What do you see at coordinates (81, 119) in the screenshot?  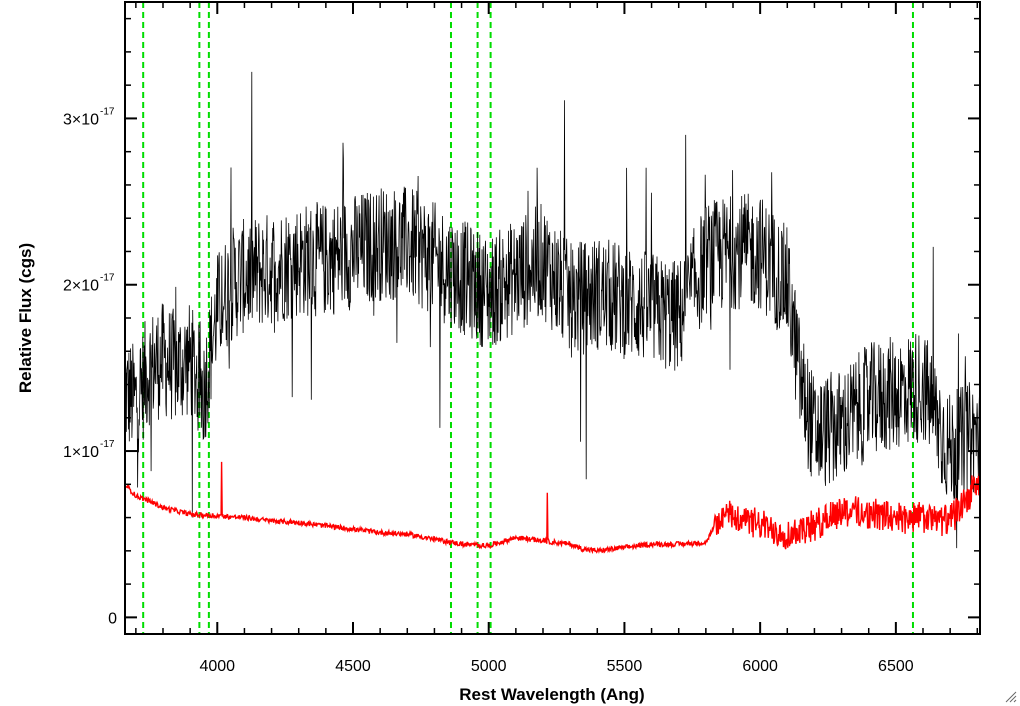 I see `y-tick-label: 3×10` at bounding box center [81, 119].